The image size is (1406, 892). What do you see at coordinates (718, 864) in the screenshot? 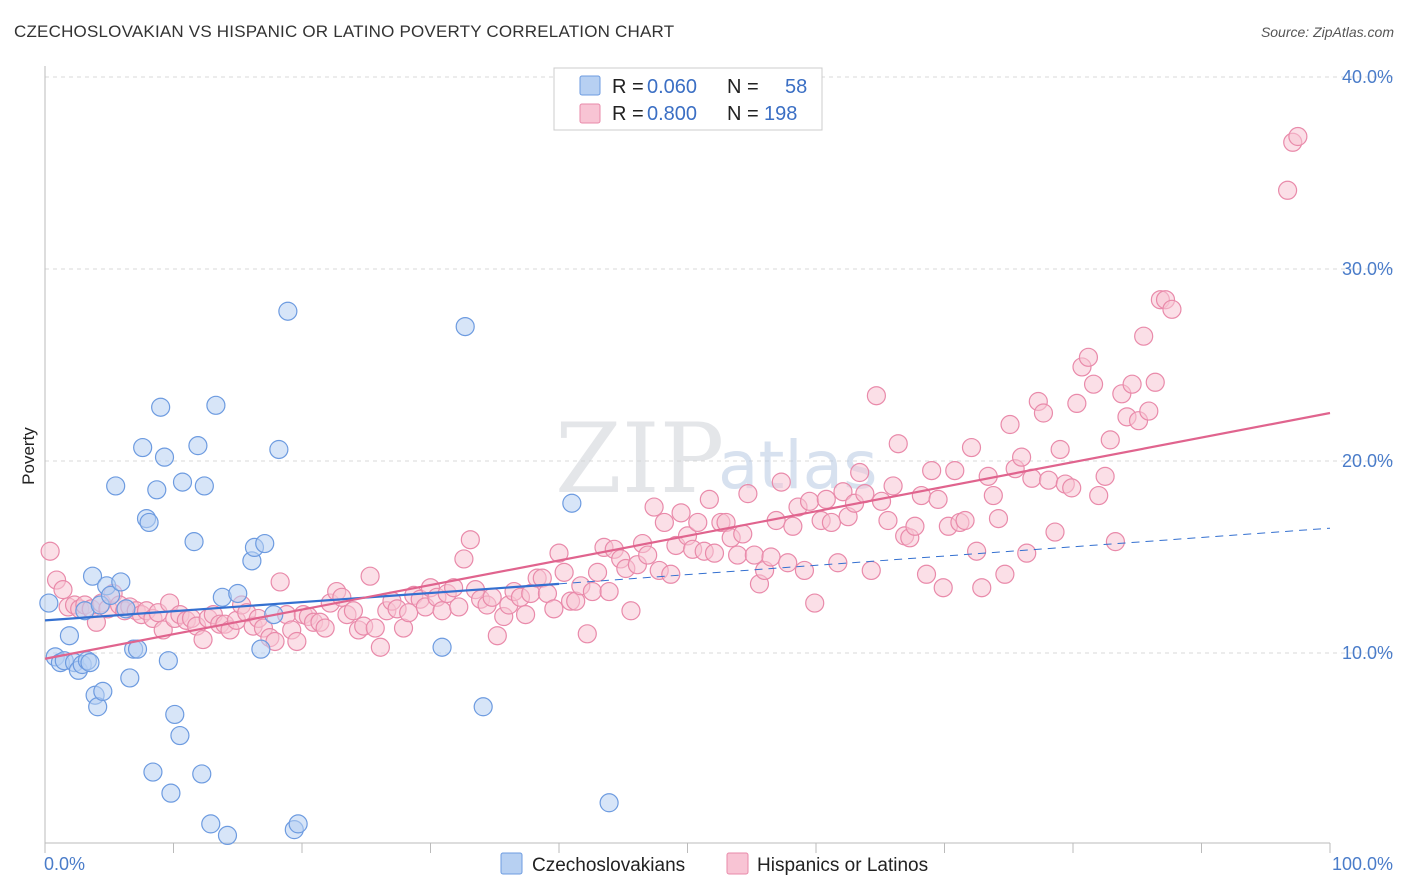
I see `x-tick-labels: 0.0% 100.0%` at bounding box center [718, 864].